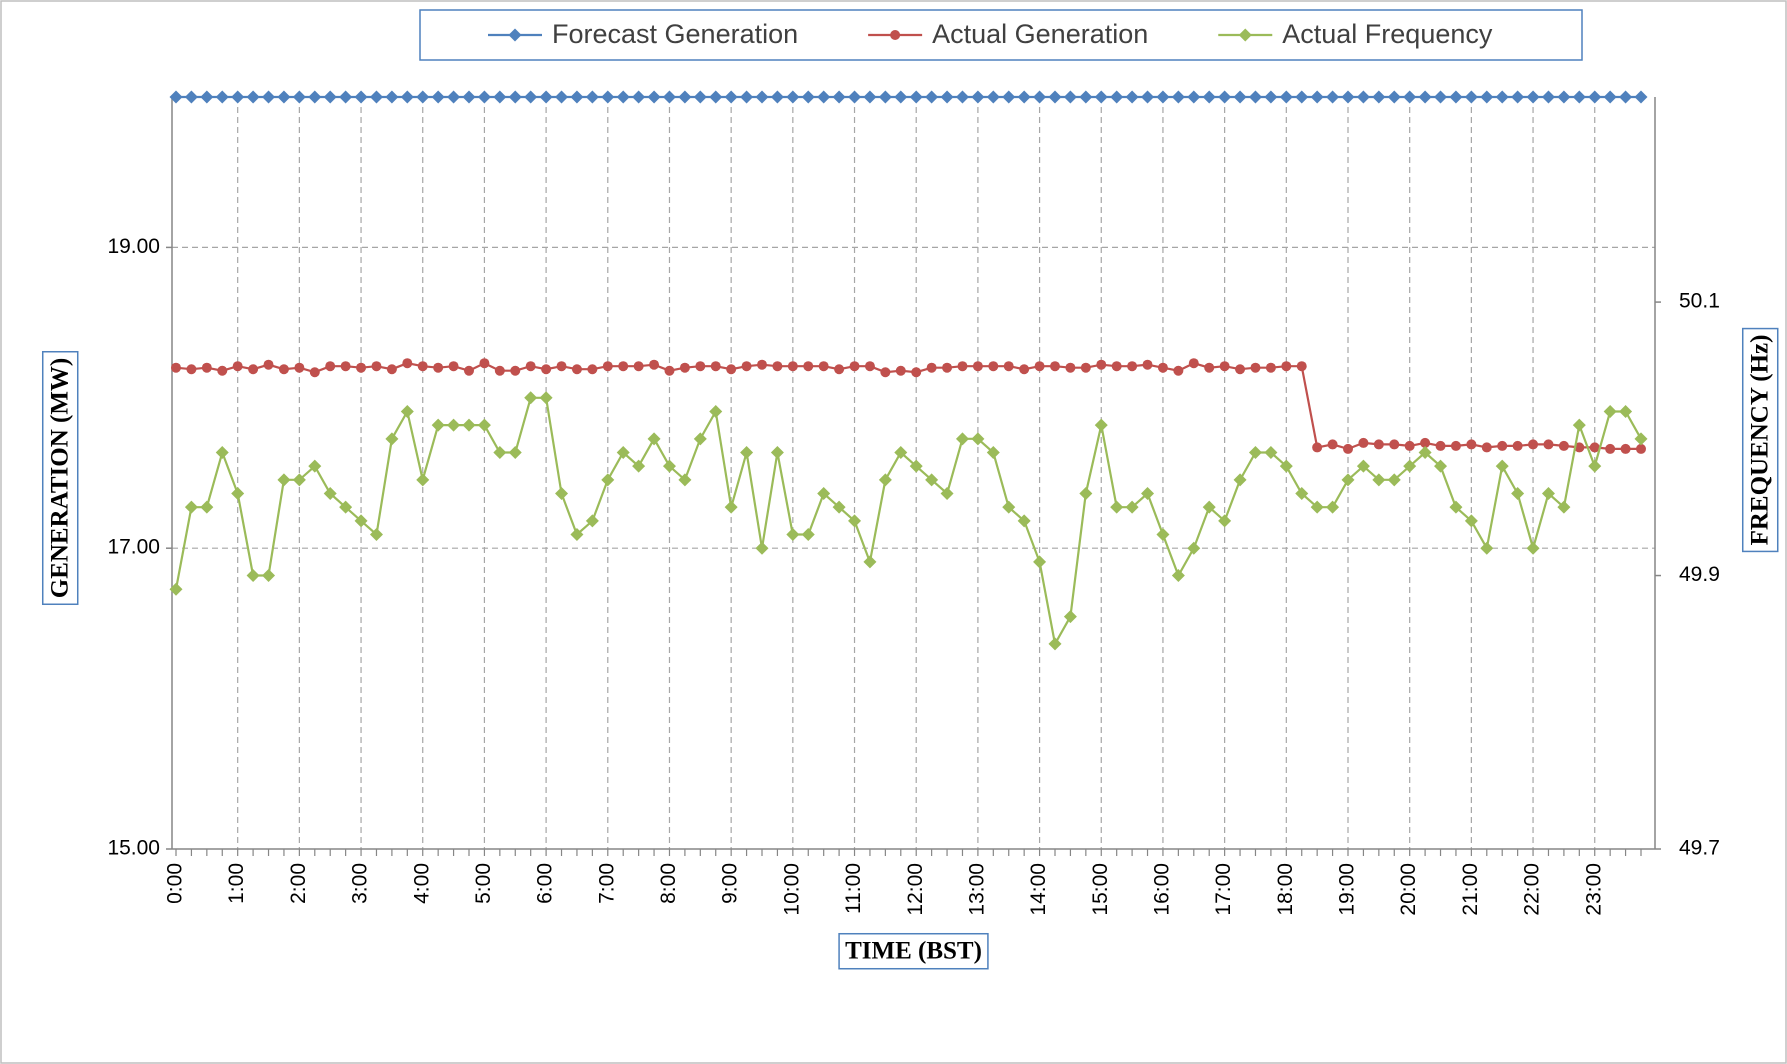 This screenshot has width=1787, height=1064. What do you see at coordinates (545, 883) in the screenshot?
I see `x-tick-label: 6:00` at bounding box center [545, 883].